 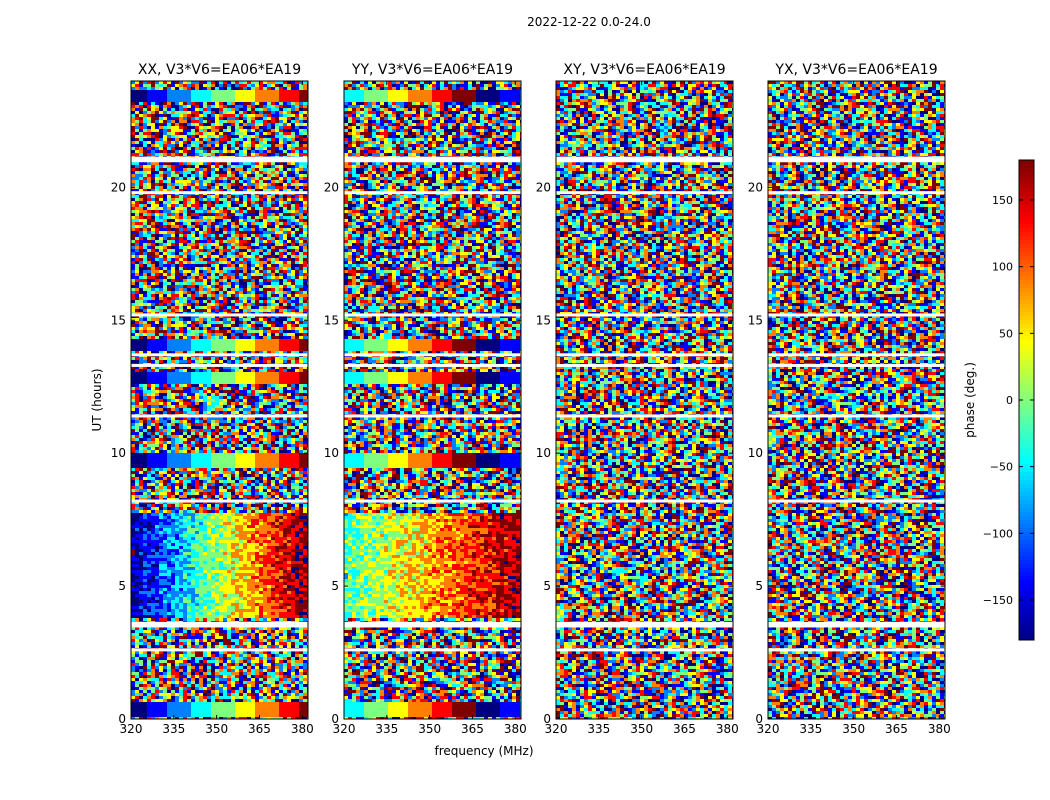 What do you see at coordinates (1002, 267) in the screenshot?
I see `colorbar-tick-label: 100` at bounding box center [1002, 267].